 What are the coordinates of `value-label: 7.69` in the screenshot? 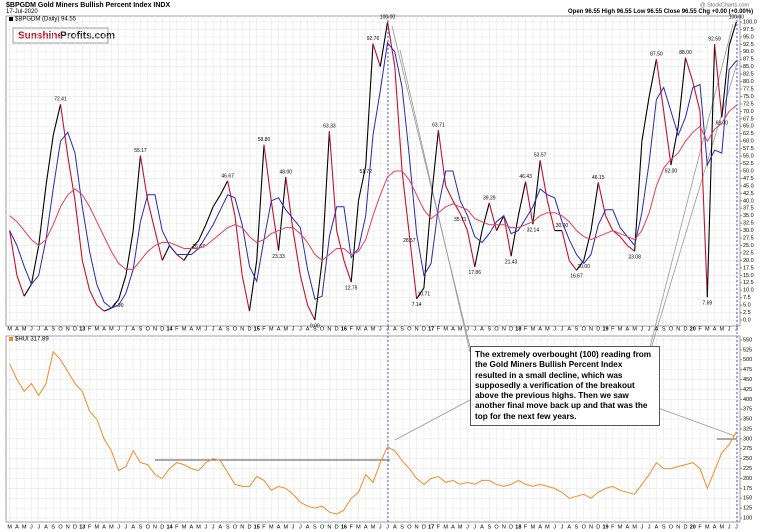 It's located at (707, 303).